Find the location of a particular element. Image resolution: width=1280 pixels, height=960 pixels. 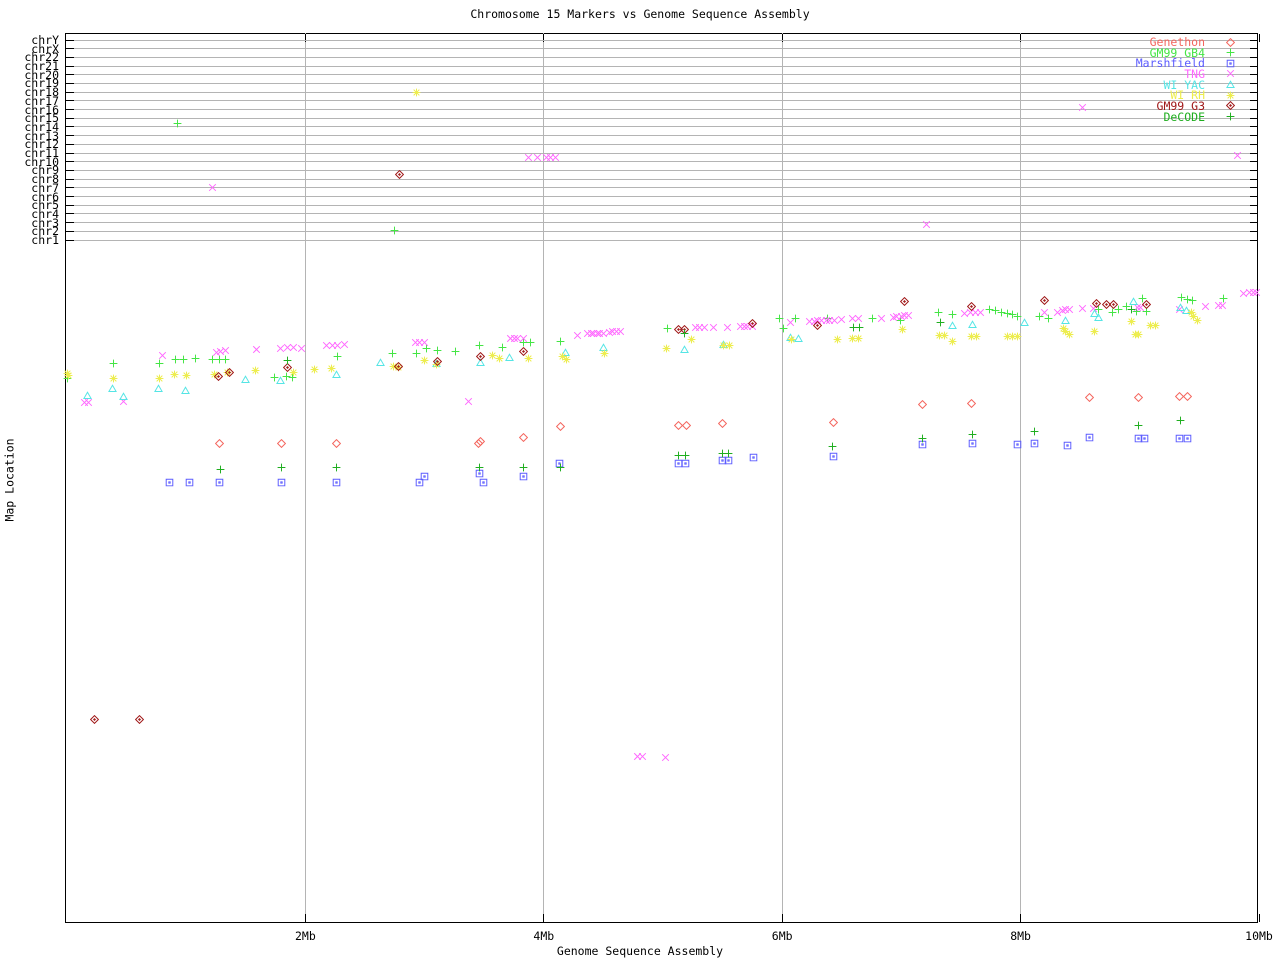

chromosome-label: chr19 is located at coordinates (41, 83).